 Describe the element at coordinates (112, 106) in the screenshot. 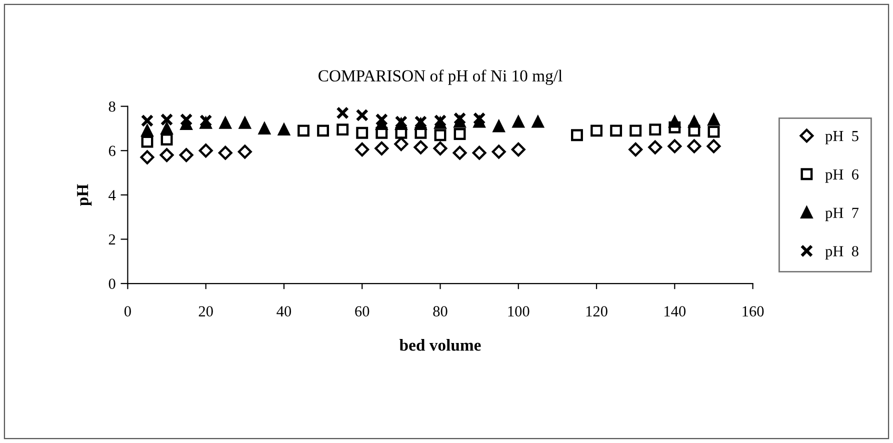

I see `y-tick-label: 8` at that location.